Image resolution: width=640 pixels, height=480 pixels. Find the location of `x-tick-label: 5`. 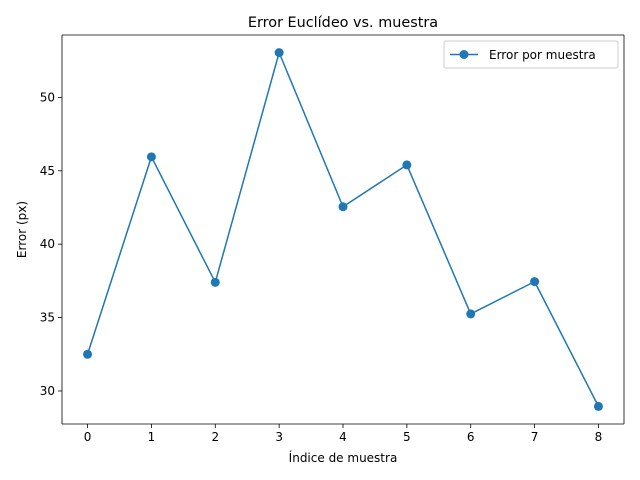

x-tick-label: 5 is located at coordinates (407, 437).